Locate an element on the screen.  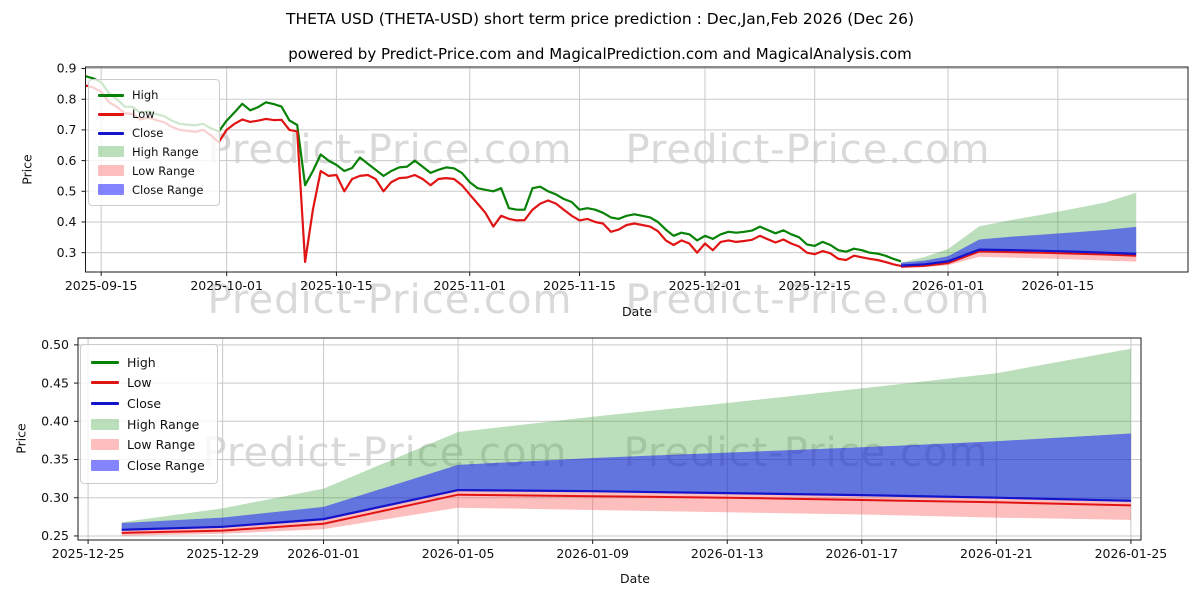
y-axis-label-main: Price is located at coordinates (27, 169).